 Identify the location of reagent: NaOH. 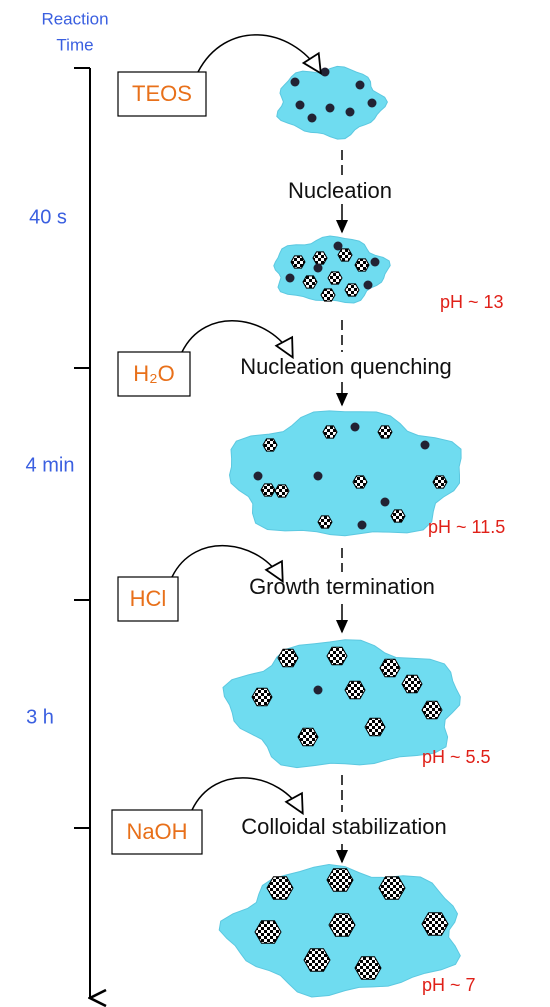
(156, 831).